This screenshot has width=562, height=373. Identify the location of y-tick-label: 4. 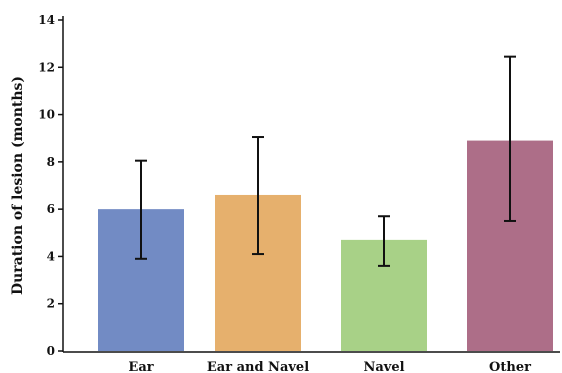
(51, 256).